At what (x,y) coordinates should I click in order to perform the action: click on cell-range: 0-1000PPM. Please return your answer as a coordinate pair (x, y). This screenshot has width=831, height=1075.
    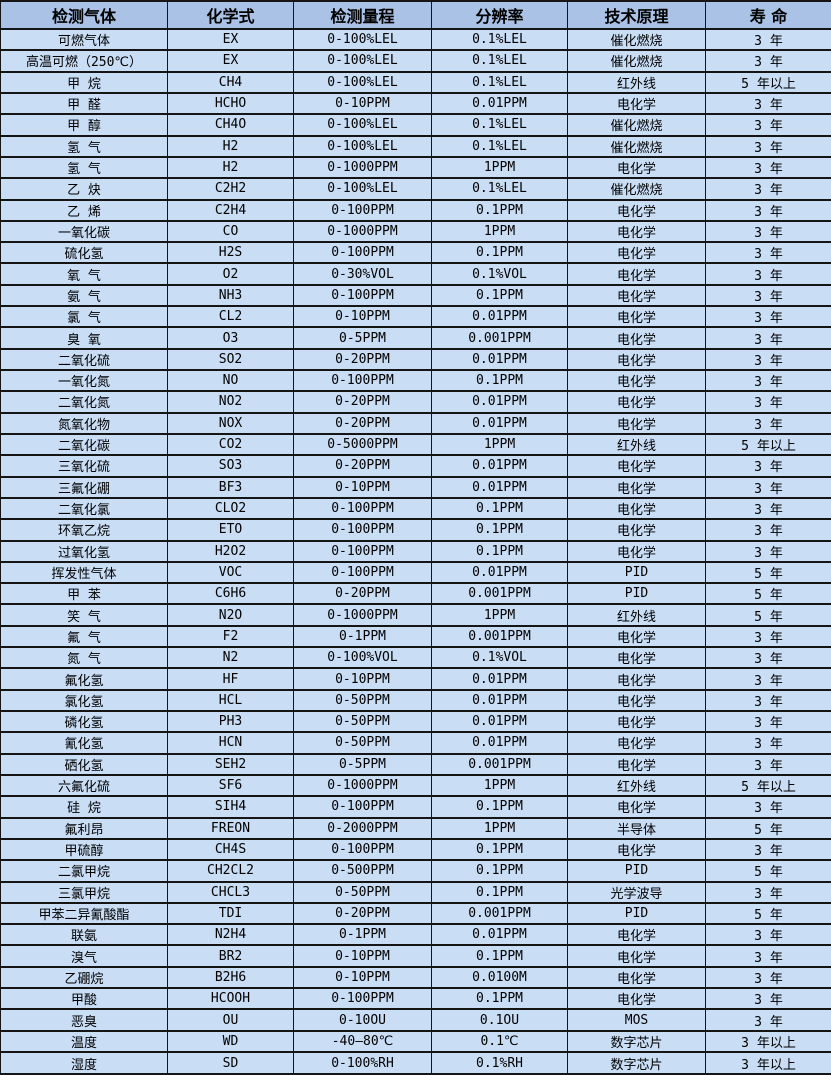
    Looking at the image, I should click on (362, 785).